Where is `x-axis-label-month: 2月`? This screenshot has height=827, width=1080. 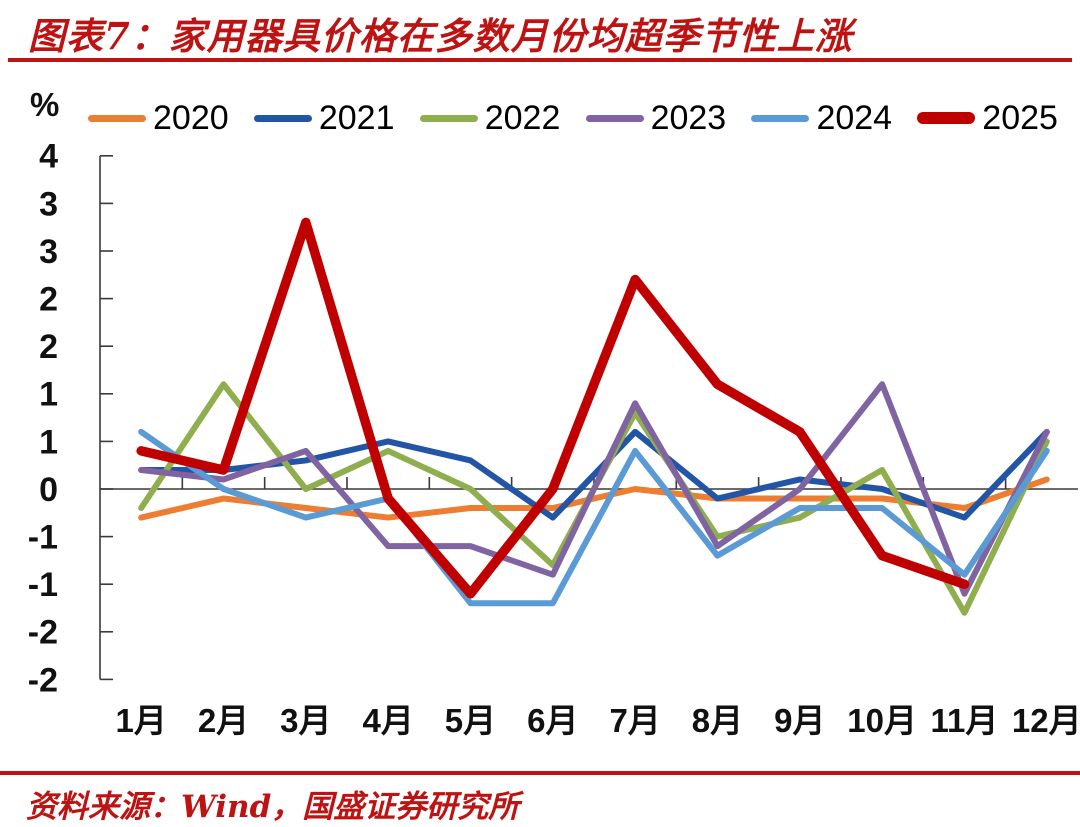 x-axis-label-month: 2月 is located at coordinates (223, 720).